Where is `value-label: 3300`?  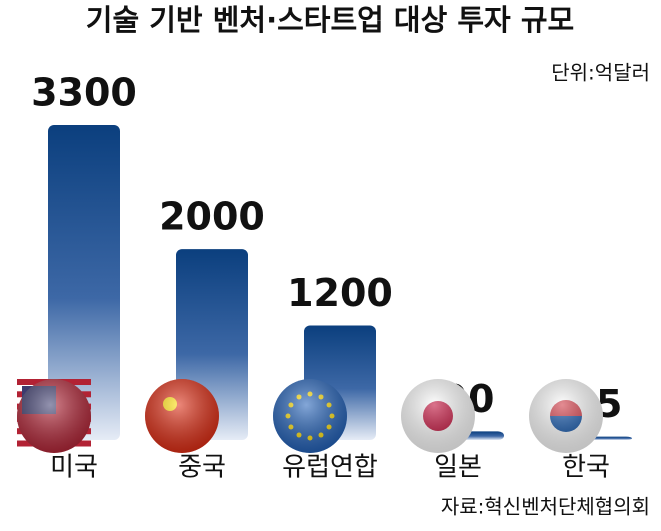 value-label: 3300 is located at coordinates (84, 93).